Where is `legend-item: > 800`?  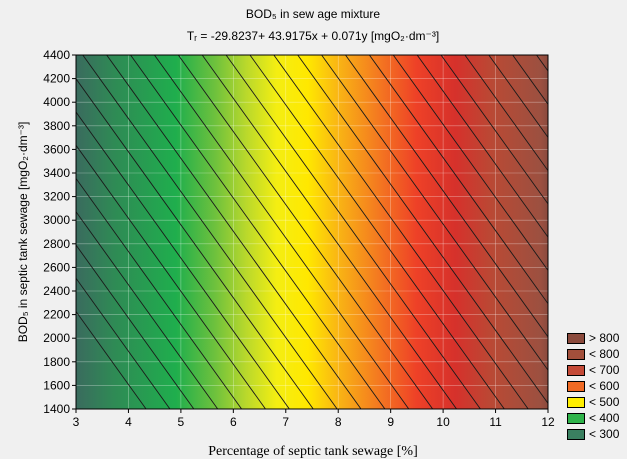 legend-item: > 800 is located at coordinates (595, 338).